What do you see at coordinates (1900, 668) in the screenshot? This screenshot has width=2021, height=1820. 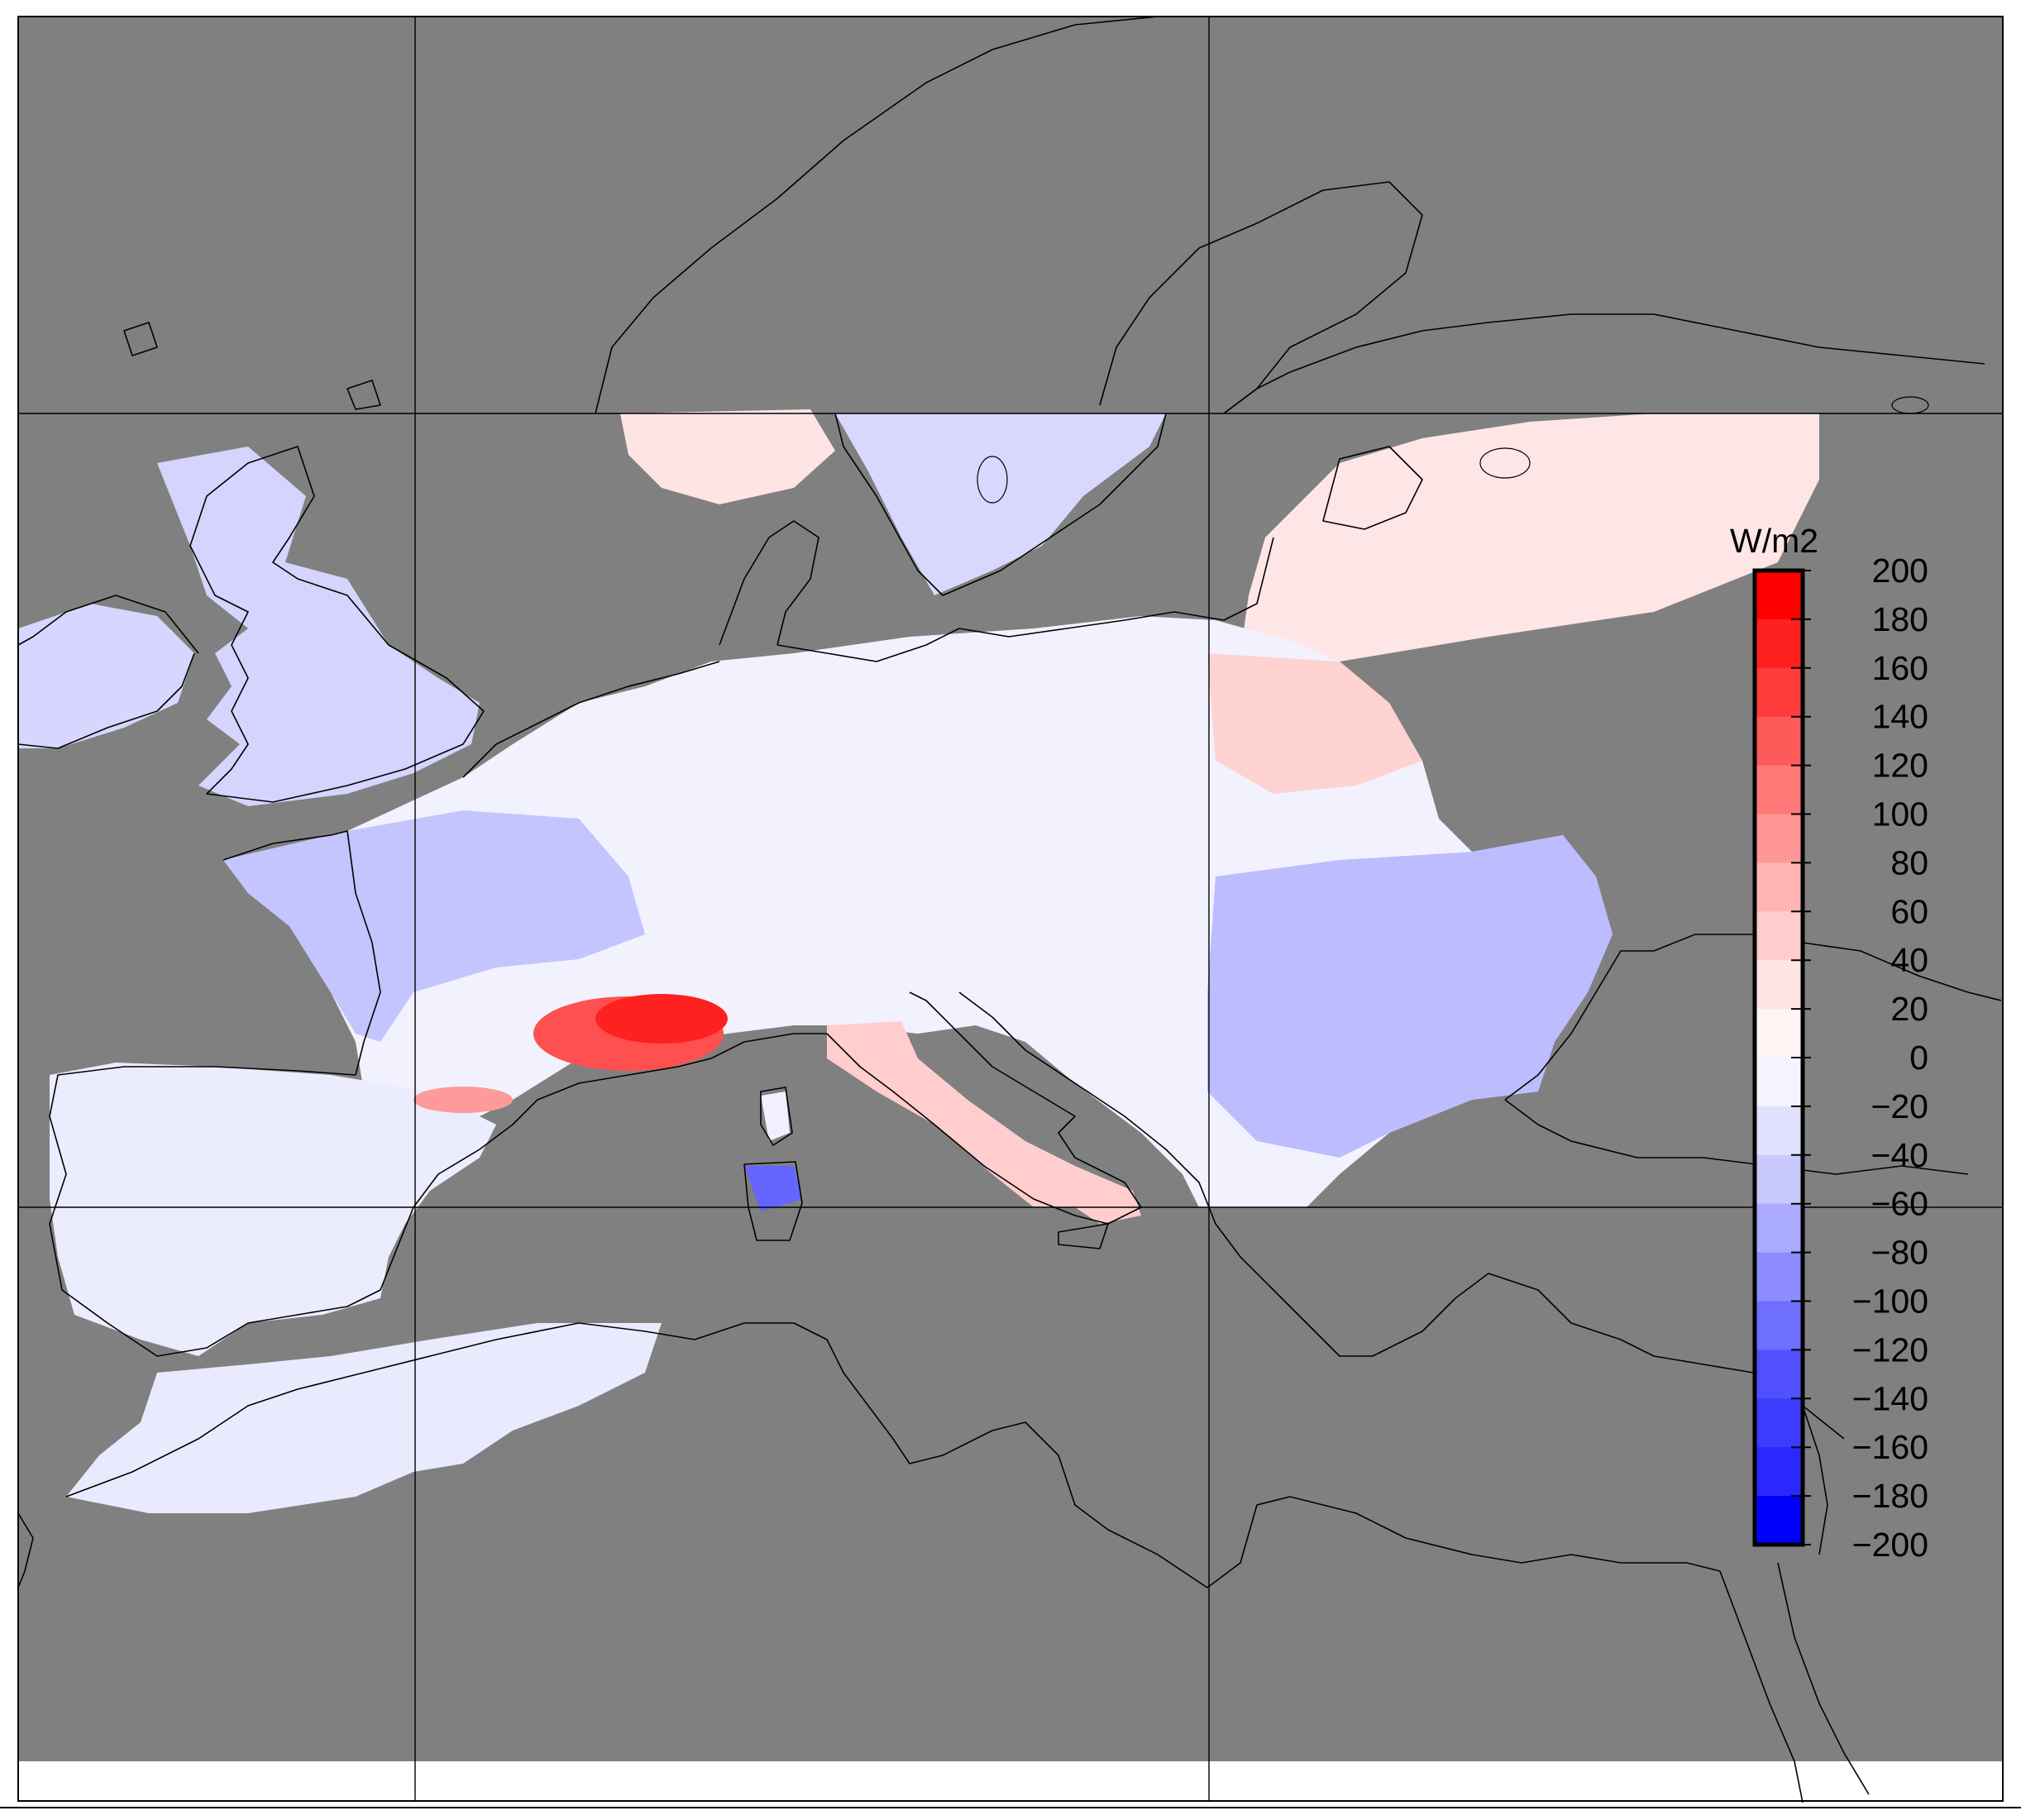 I see `colorbar-tick-label: 160` at bounding box center [1900, 668].